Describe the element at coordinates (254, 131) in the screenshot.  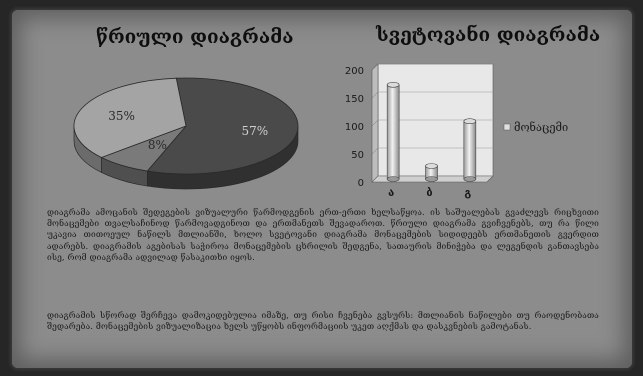
I see `pie-slice-label-1: 57%` at that location.